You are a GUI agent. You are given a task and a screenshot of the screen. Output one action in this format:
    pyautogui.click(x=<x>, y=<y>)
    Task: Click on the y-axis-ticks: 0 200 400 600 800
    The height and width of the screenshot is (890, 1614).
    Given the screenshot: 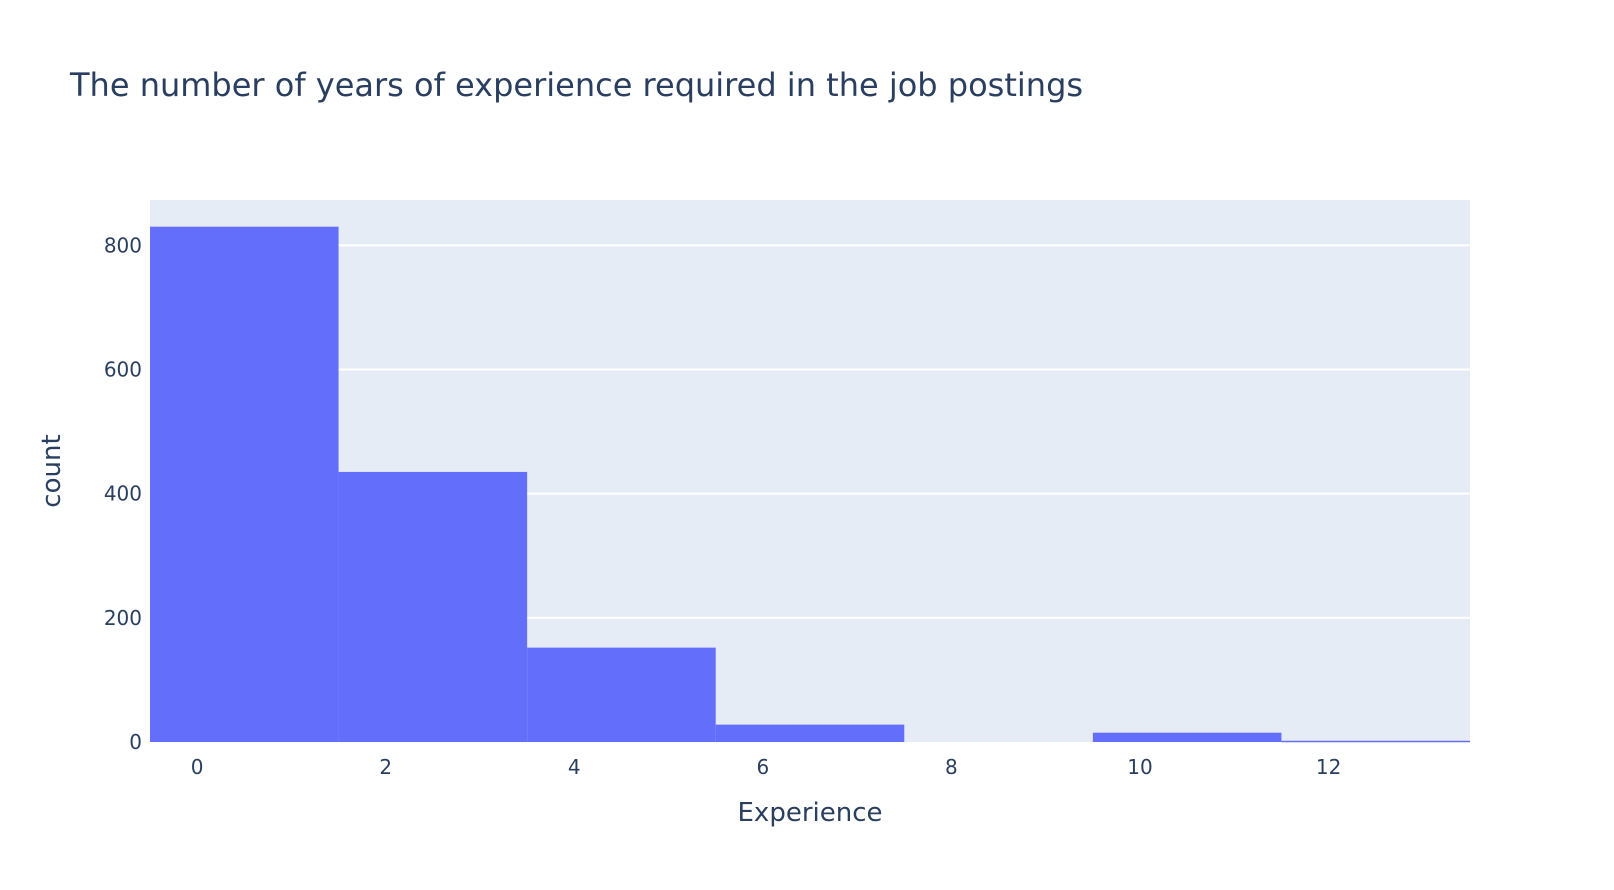 What is the action you would take?
    pyautogui.click(x=123, y=493)
    